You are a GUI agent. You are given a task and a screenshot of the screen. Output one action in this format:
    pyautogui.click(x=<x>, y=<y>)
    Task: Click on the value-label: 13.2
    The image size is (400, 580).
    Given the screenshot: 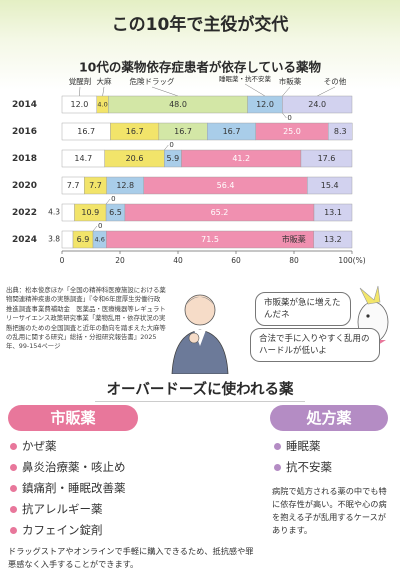 What is the action you would take?
    pyautogui.click(x=333, y=239)
    